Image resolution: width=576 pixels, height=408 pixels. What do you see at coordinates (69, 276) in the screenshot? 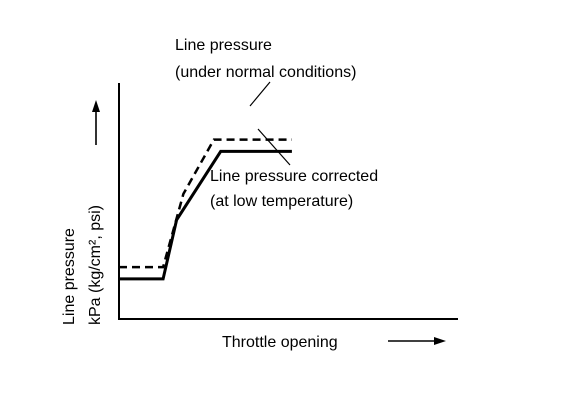
I see `y-axis-label-line1: Line pressure` at bounding box center [69, 276].